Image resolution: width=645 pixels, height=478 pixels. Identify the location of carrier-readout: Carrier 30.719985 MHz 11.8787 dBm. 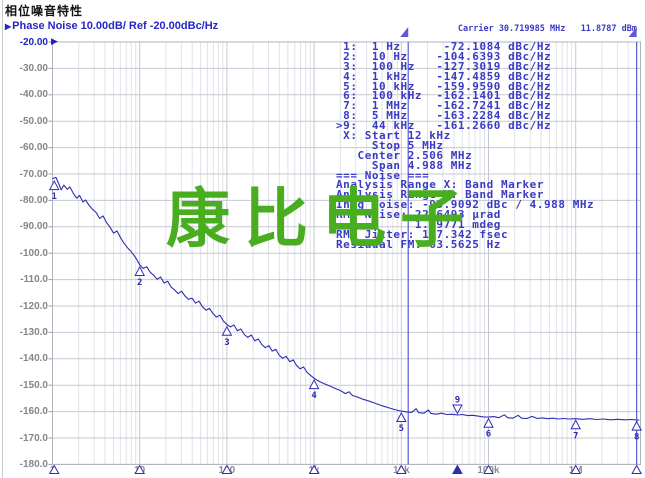
(547, 29).